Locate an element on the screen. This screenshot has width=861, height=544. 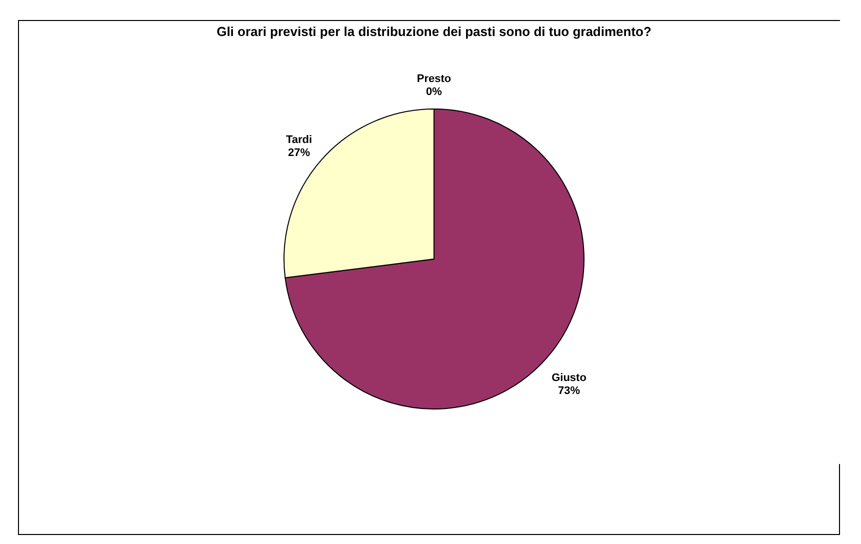
slice-label: Tardi is located at coordinates (299, 140).